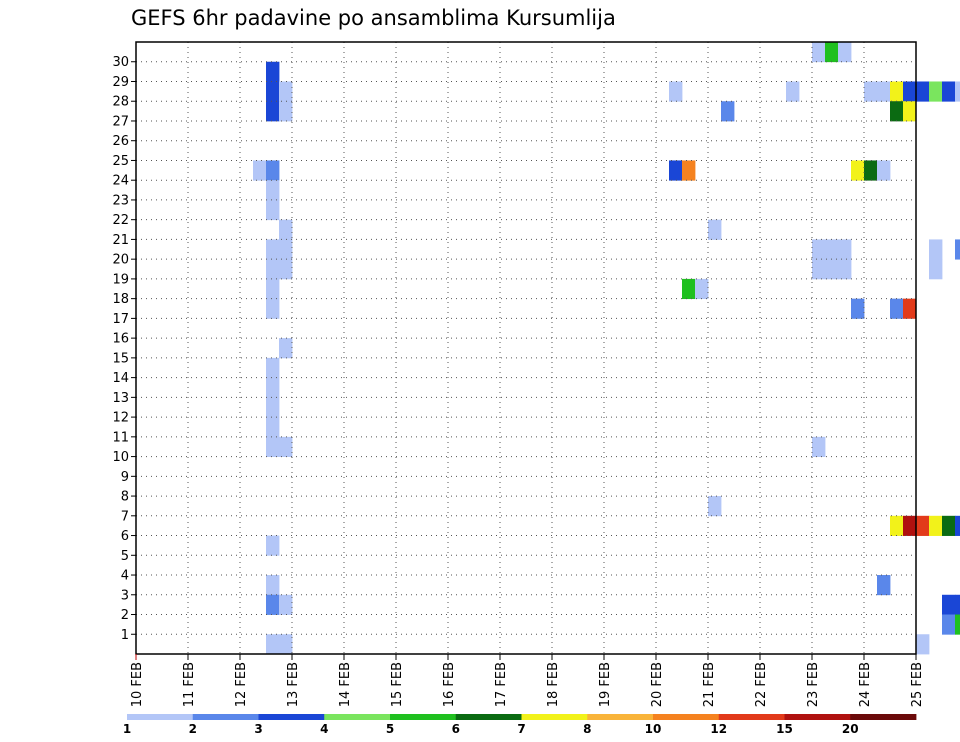 The width and height of the screenshot is (960, 742). I want to click on y-tick-label: 13, so click(120, 398).